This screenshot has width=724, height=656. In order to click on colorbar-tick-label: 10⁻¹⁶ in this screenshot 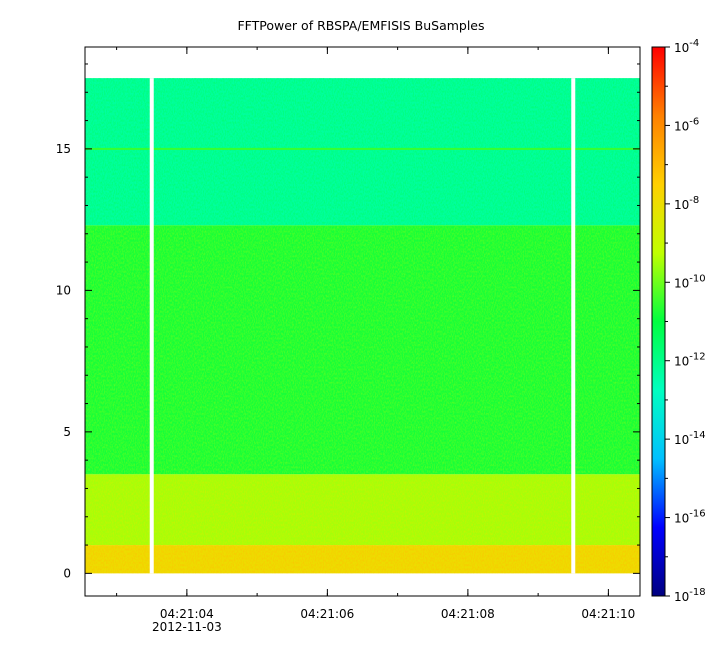, I will do `click(690, 517)`.